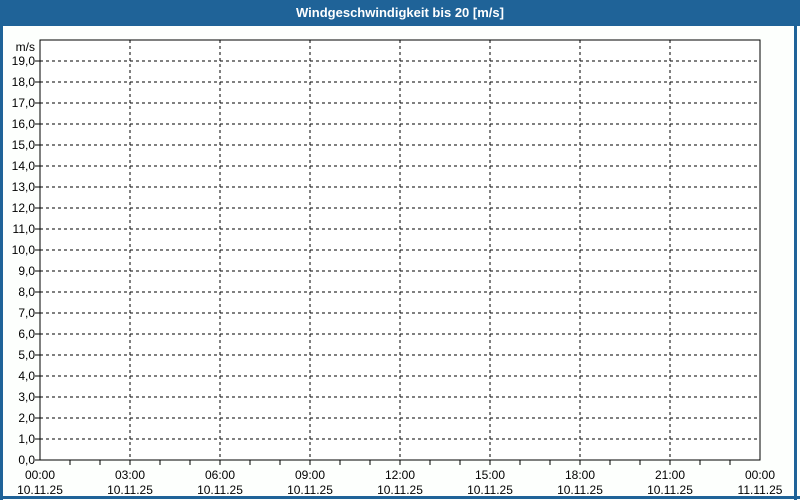 This screenshot has width=800, height=500. I want to click on y-tick-label: 8,0, so click(26, 292).